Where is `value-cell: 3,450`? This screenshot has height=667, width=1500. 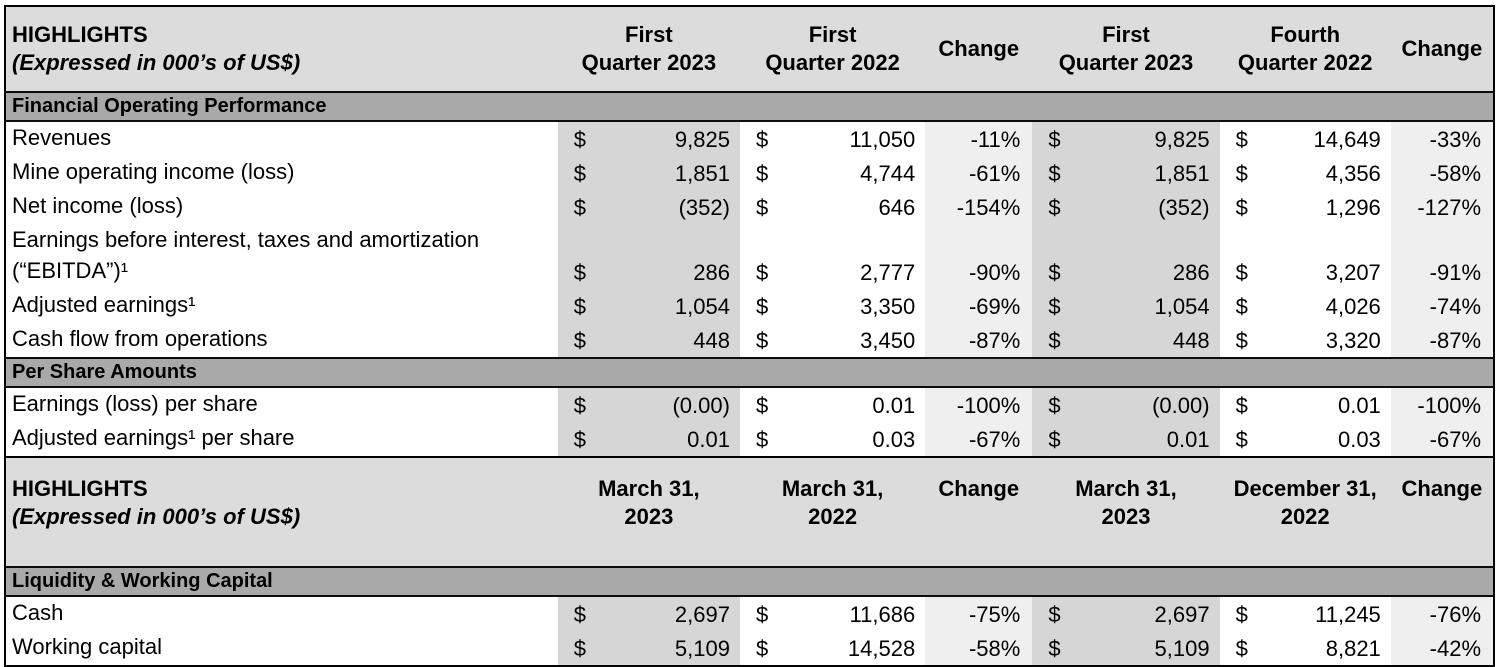 value-cell: 3,450 is located at coordinates (864, 340).